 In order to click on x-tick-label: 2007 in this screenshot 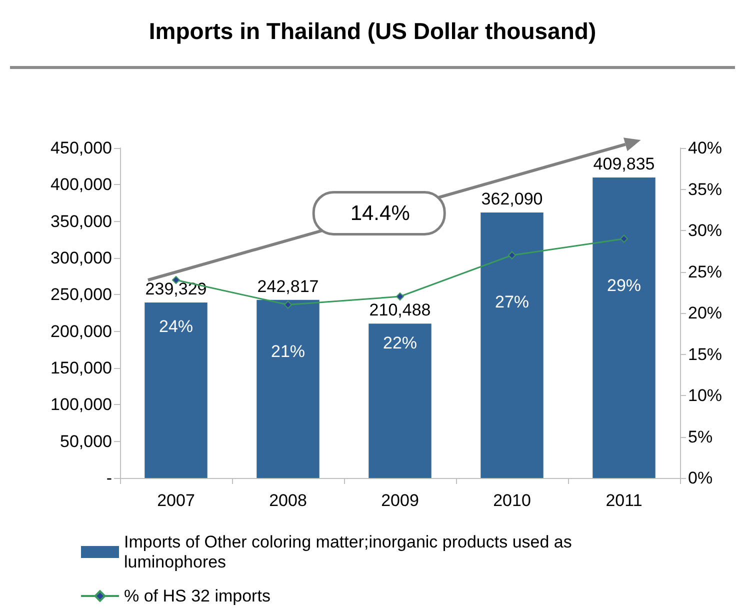, I will do `click(176, 500)`.